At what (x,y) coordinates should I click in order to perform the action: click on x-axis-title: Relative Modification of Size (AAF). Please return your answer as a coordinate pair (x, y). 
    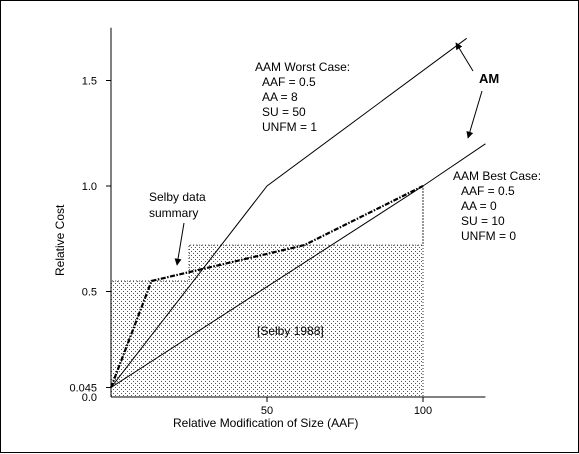
    Looking at the image, I should click on (265, 423).